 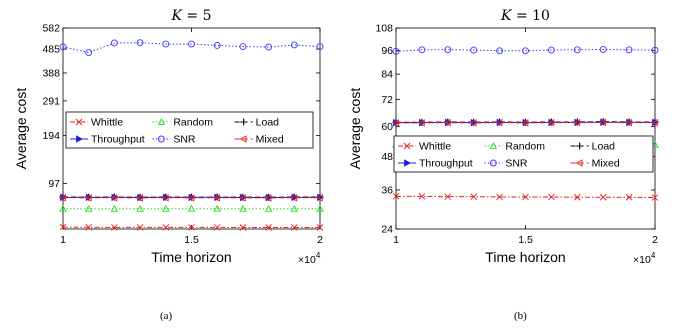 I want to click on panel-b-series-whittle, so click(x=525, y=197).